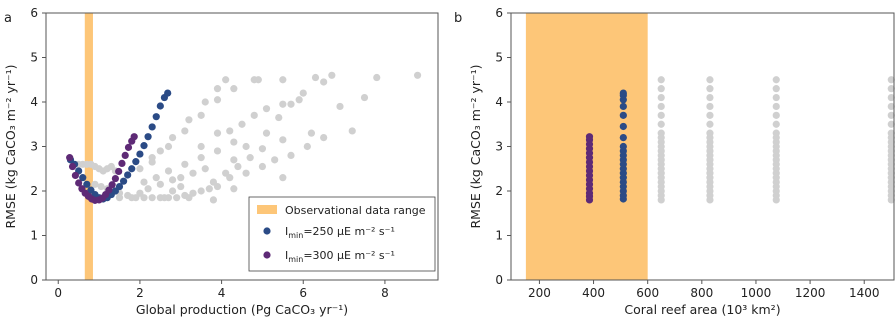 Image resolution: width=896 pixels, height=324 pixels. I want to click on x-tick-label: 1400, so click(864, 293).